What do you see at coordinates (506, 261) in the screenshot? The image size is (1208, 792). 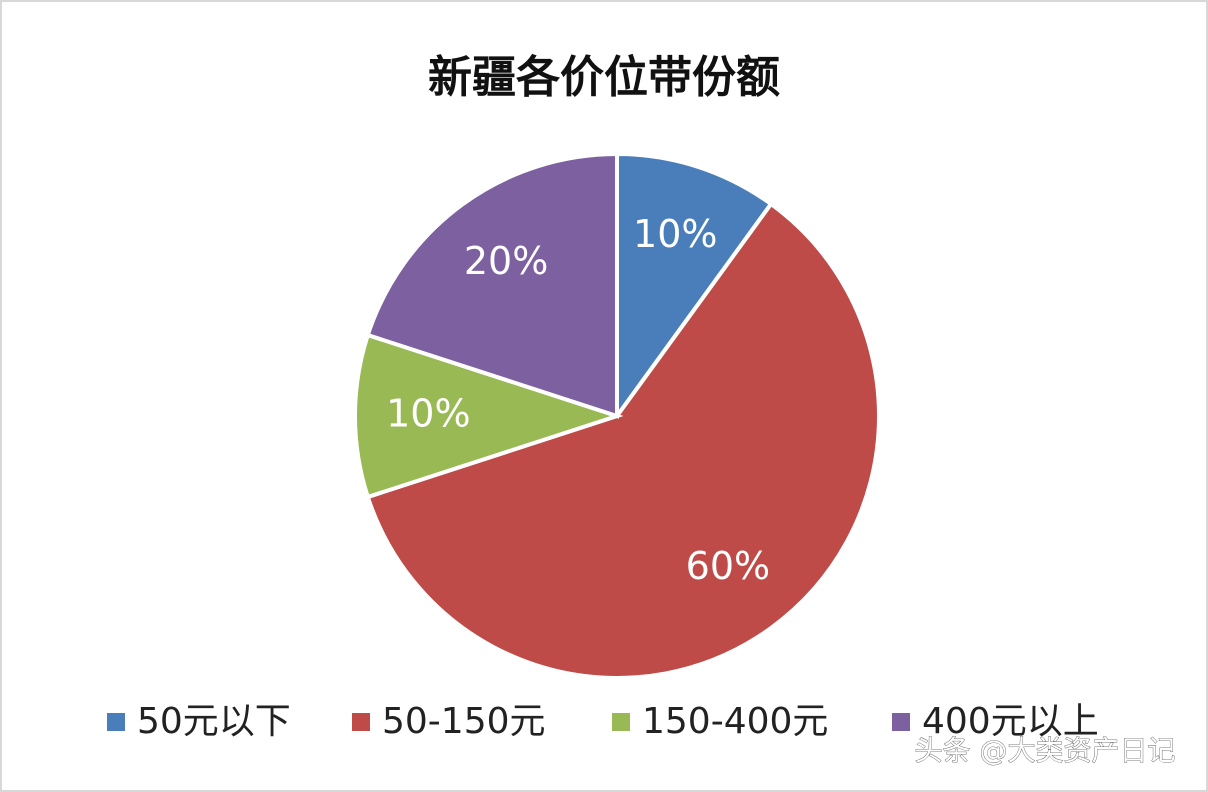 I see `value-label: 20%` at bounding box center [506, 261].